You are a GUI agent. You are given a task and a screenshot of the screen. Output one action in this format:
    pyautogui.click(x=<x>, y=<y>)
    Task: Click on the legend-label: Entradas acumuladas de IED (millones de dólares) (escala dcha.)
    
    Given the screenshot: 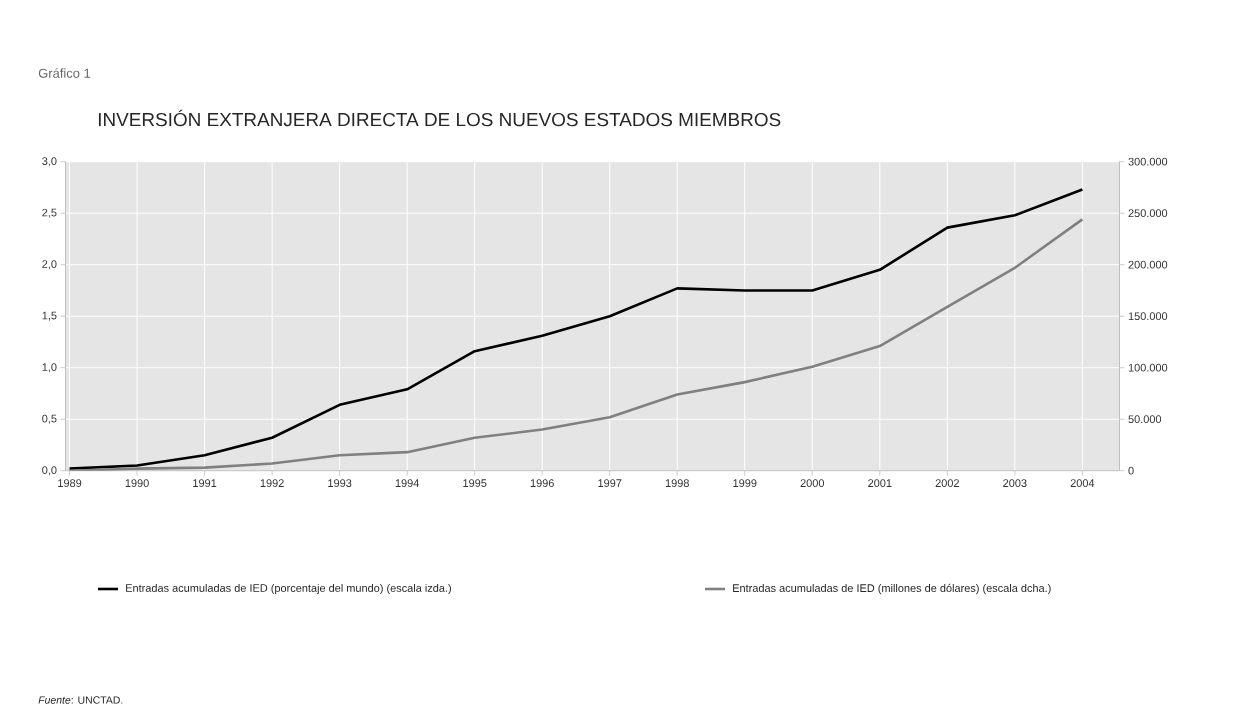 What is the action you would take?
    pyautogui.click(x=892, y=589)
    